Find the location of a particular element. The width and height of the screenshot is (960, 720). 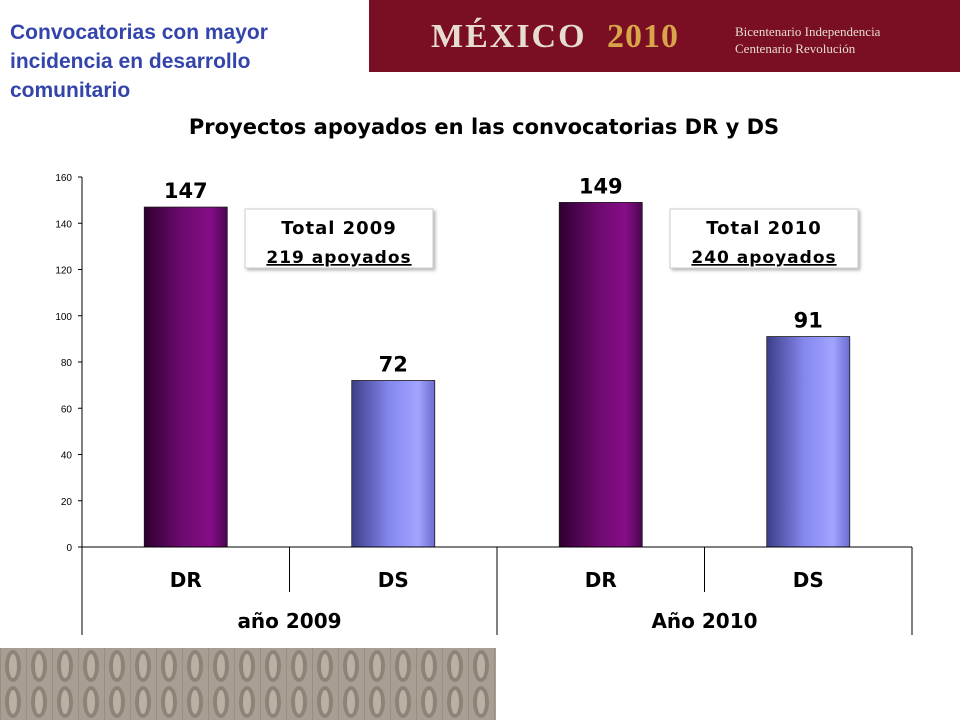

y-tick-label: 60 is located at coordinates (67, 409).